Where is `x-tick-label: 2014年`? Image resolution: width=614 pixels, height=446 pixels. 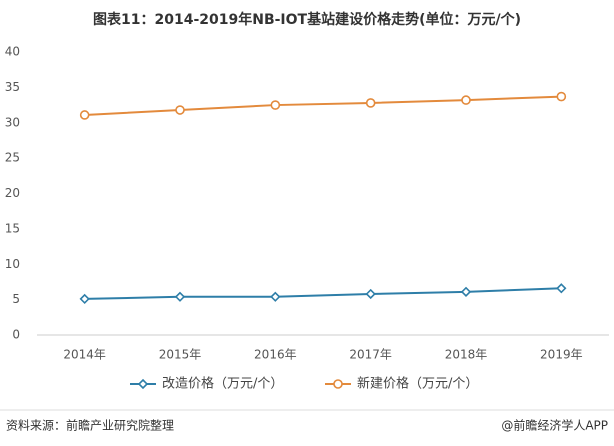
x-tick-label: 2014年 is located at coordinates (84, 355).